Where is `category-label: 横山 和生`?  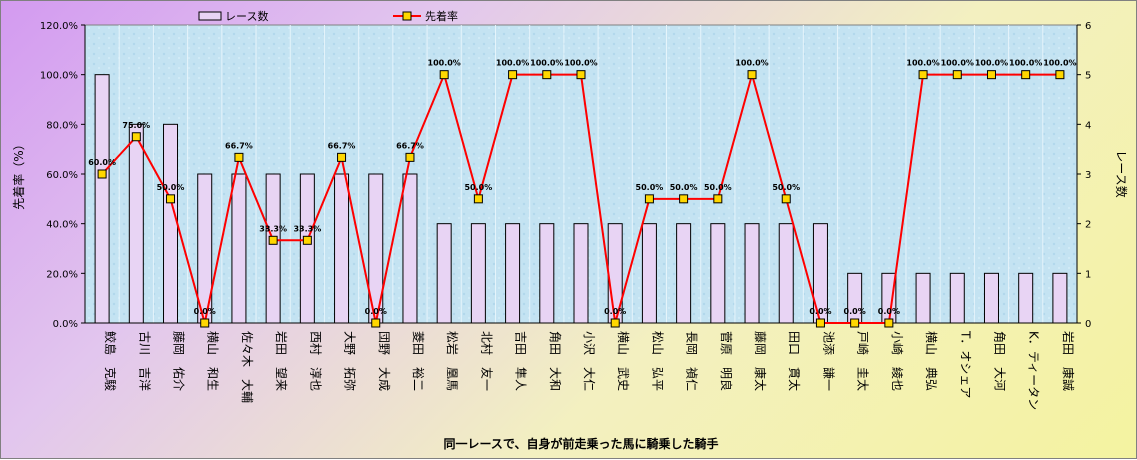 category-label: 横山 和生 is located at coordinates (213, 361).